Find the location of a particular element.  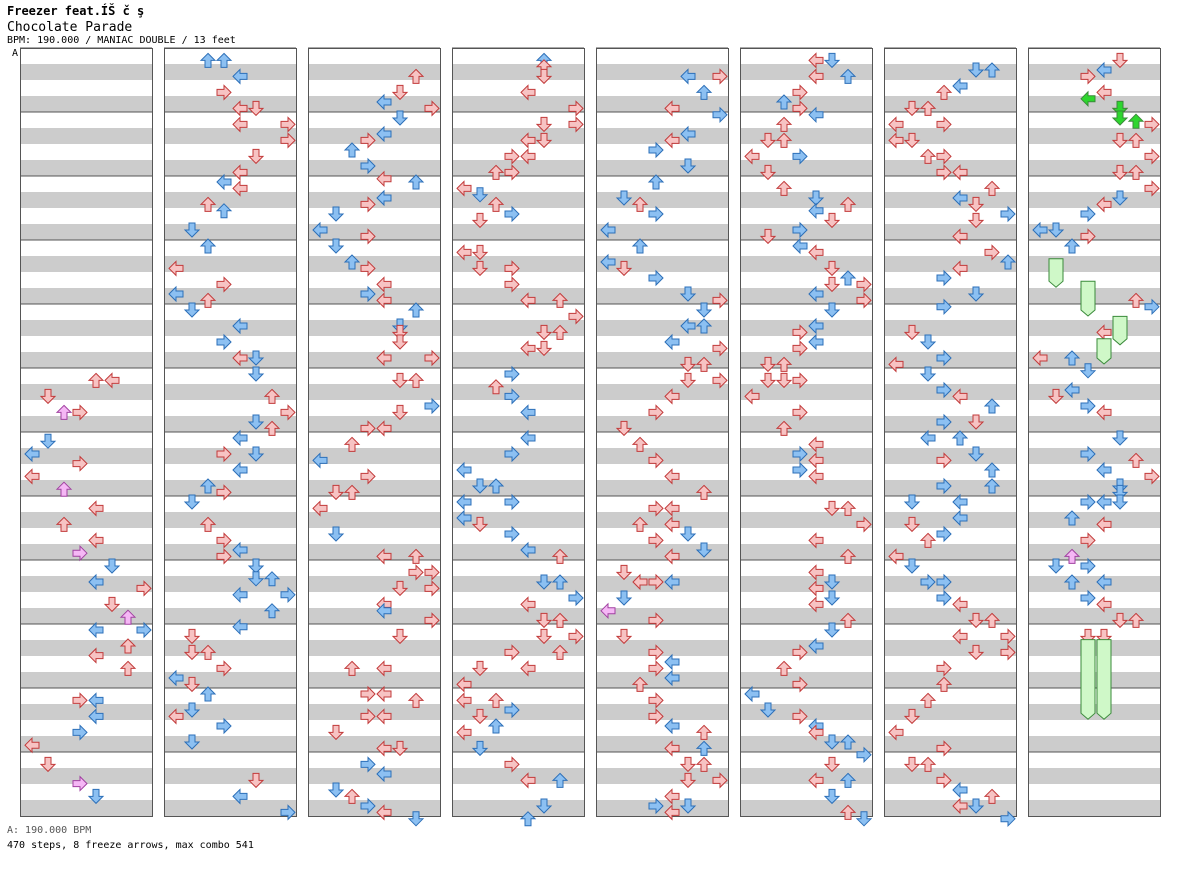

arrow-down-bright is located at coordinates (1120, 118).